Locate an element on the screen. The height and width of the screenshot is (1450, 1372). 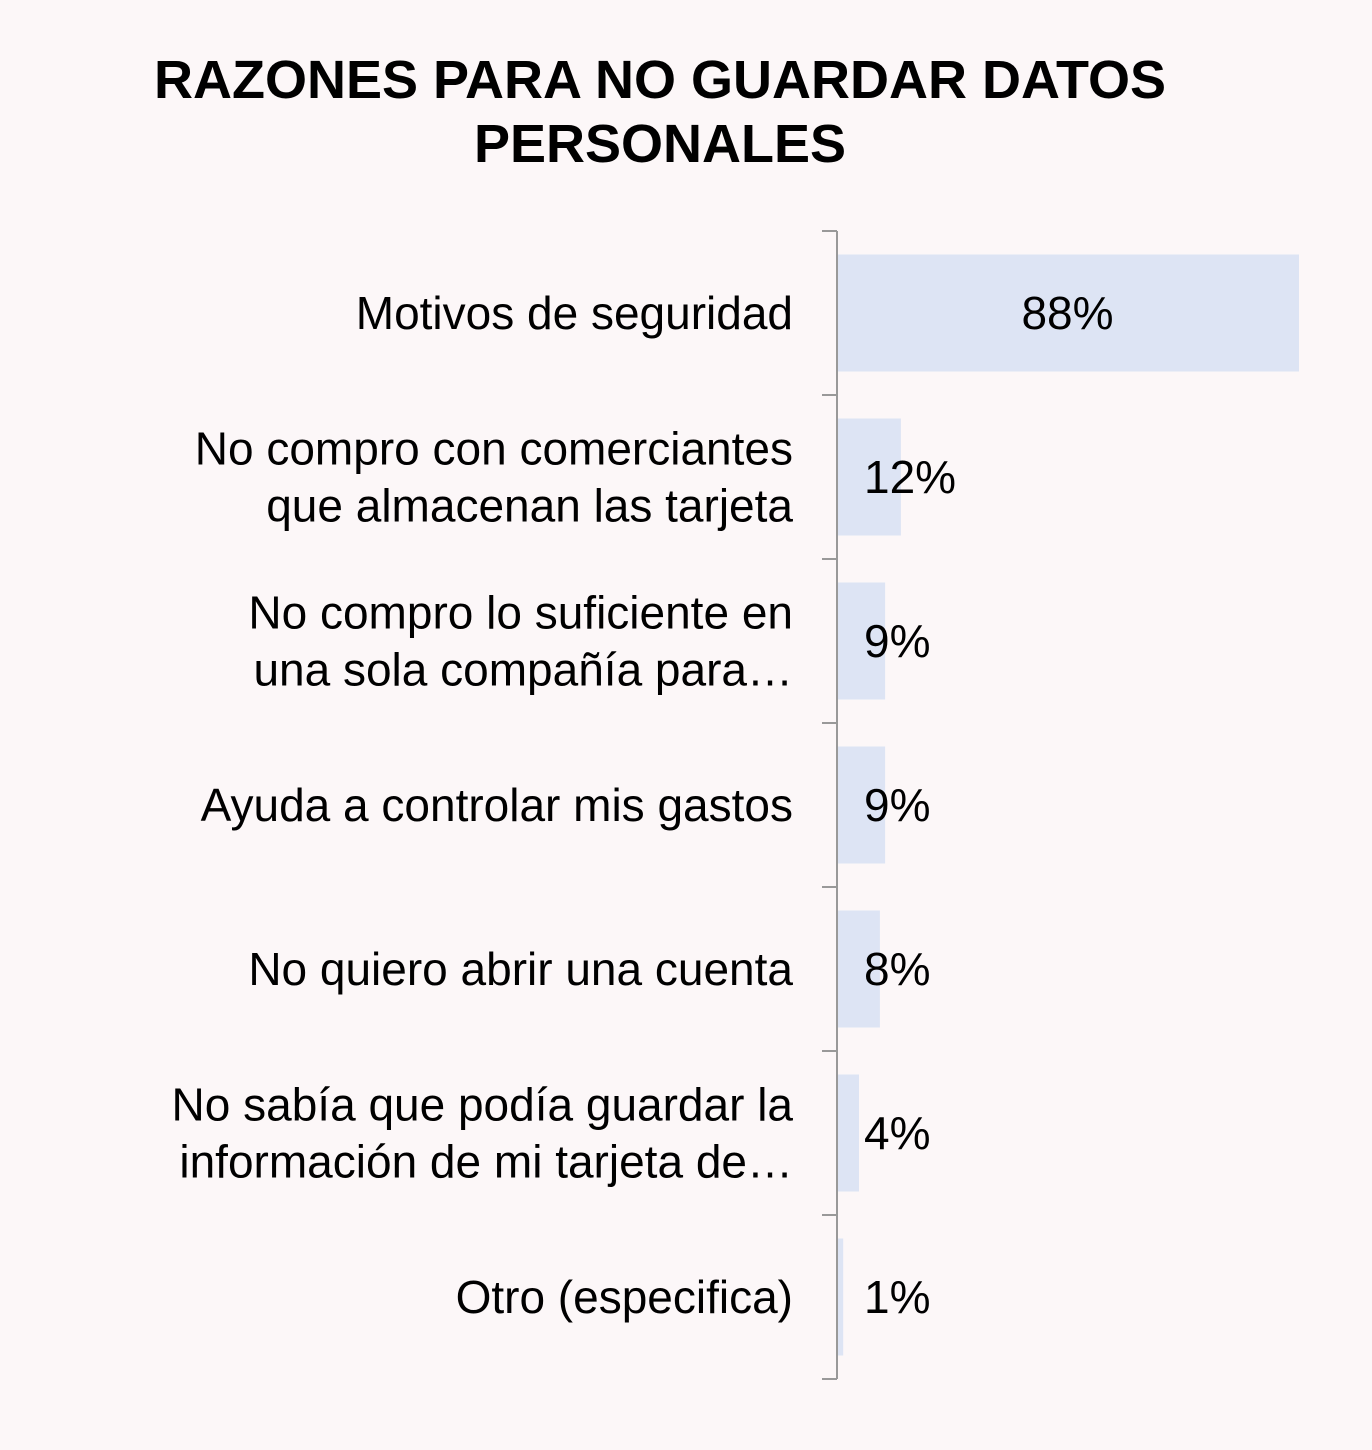
category-label-5: No quiero abrir una cuenta is located at coordinates (520, 969).